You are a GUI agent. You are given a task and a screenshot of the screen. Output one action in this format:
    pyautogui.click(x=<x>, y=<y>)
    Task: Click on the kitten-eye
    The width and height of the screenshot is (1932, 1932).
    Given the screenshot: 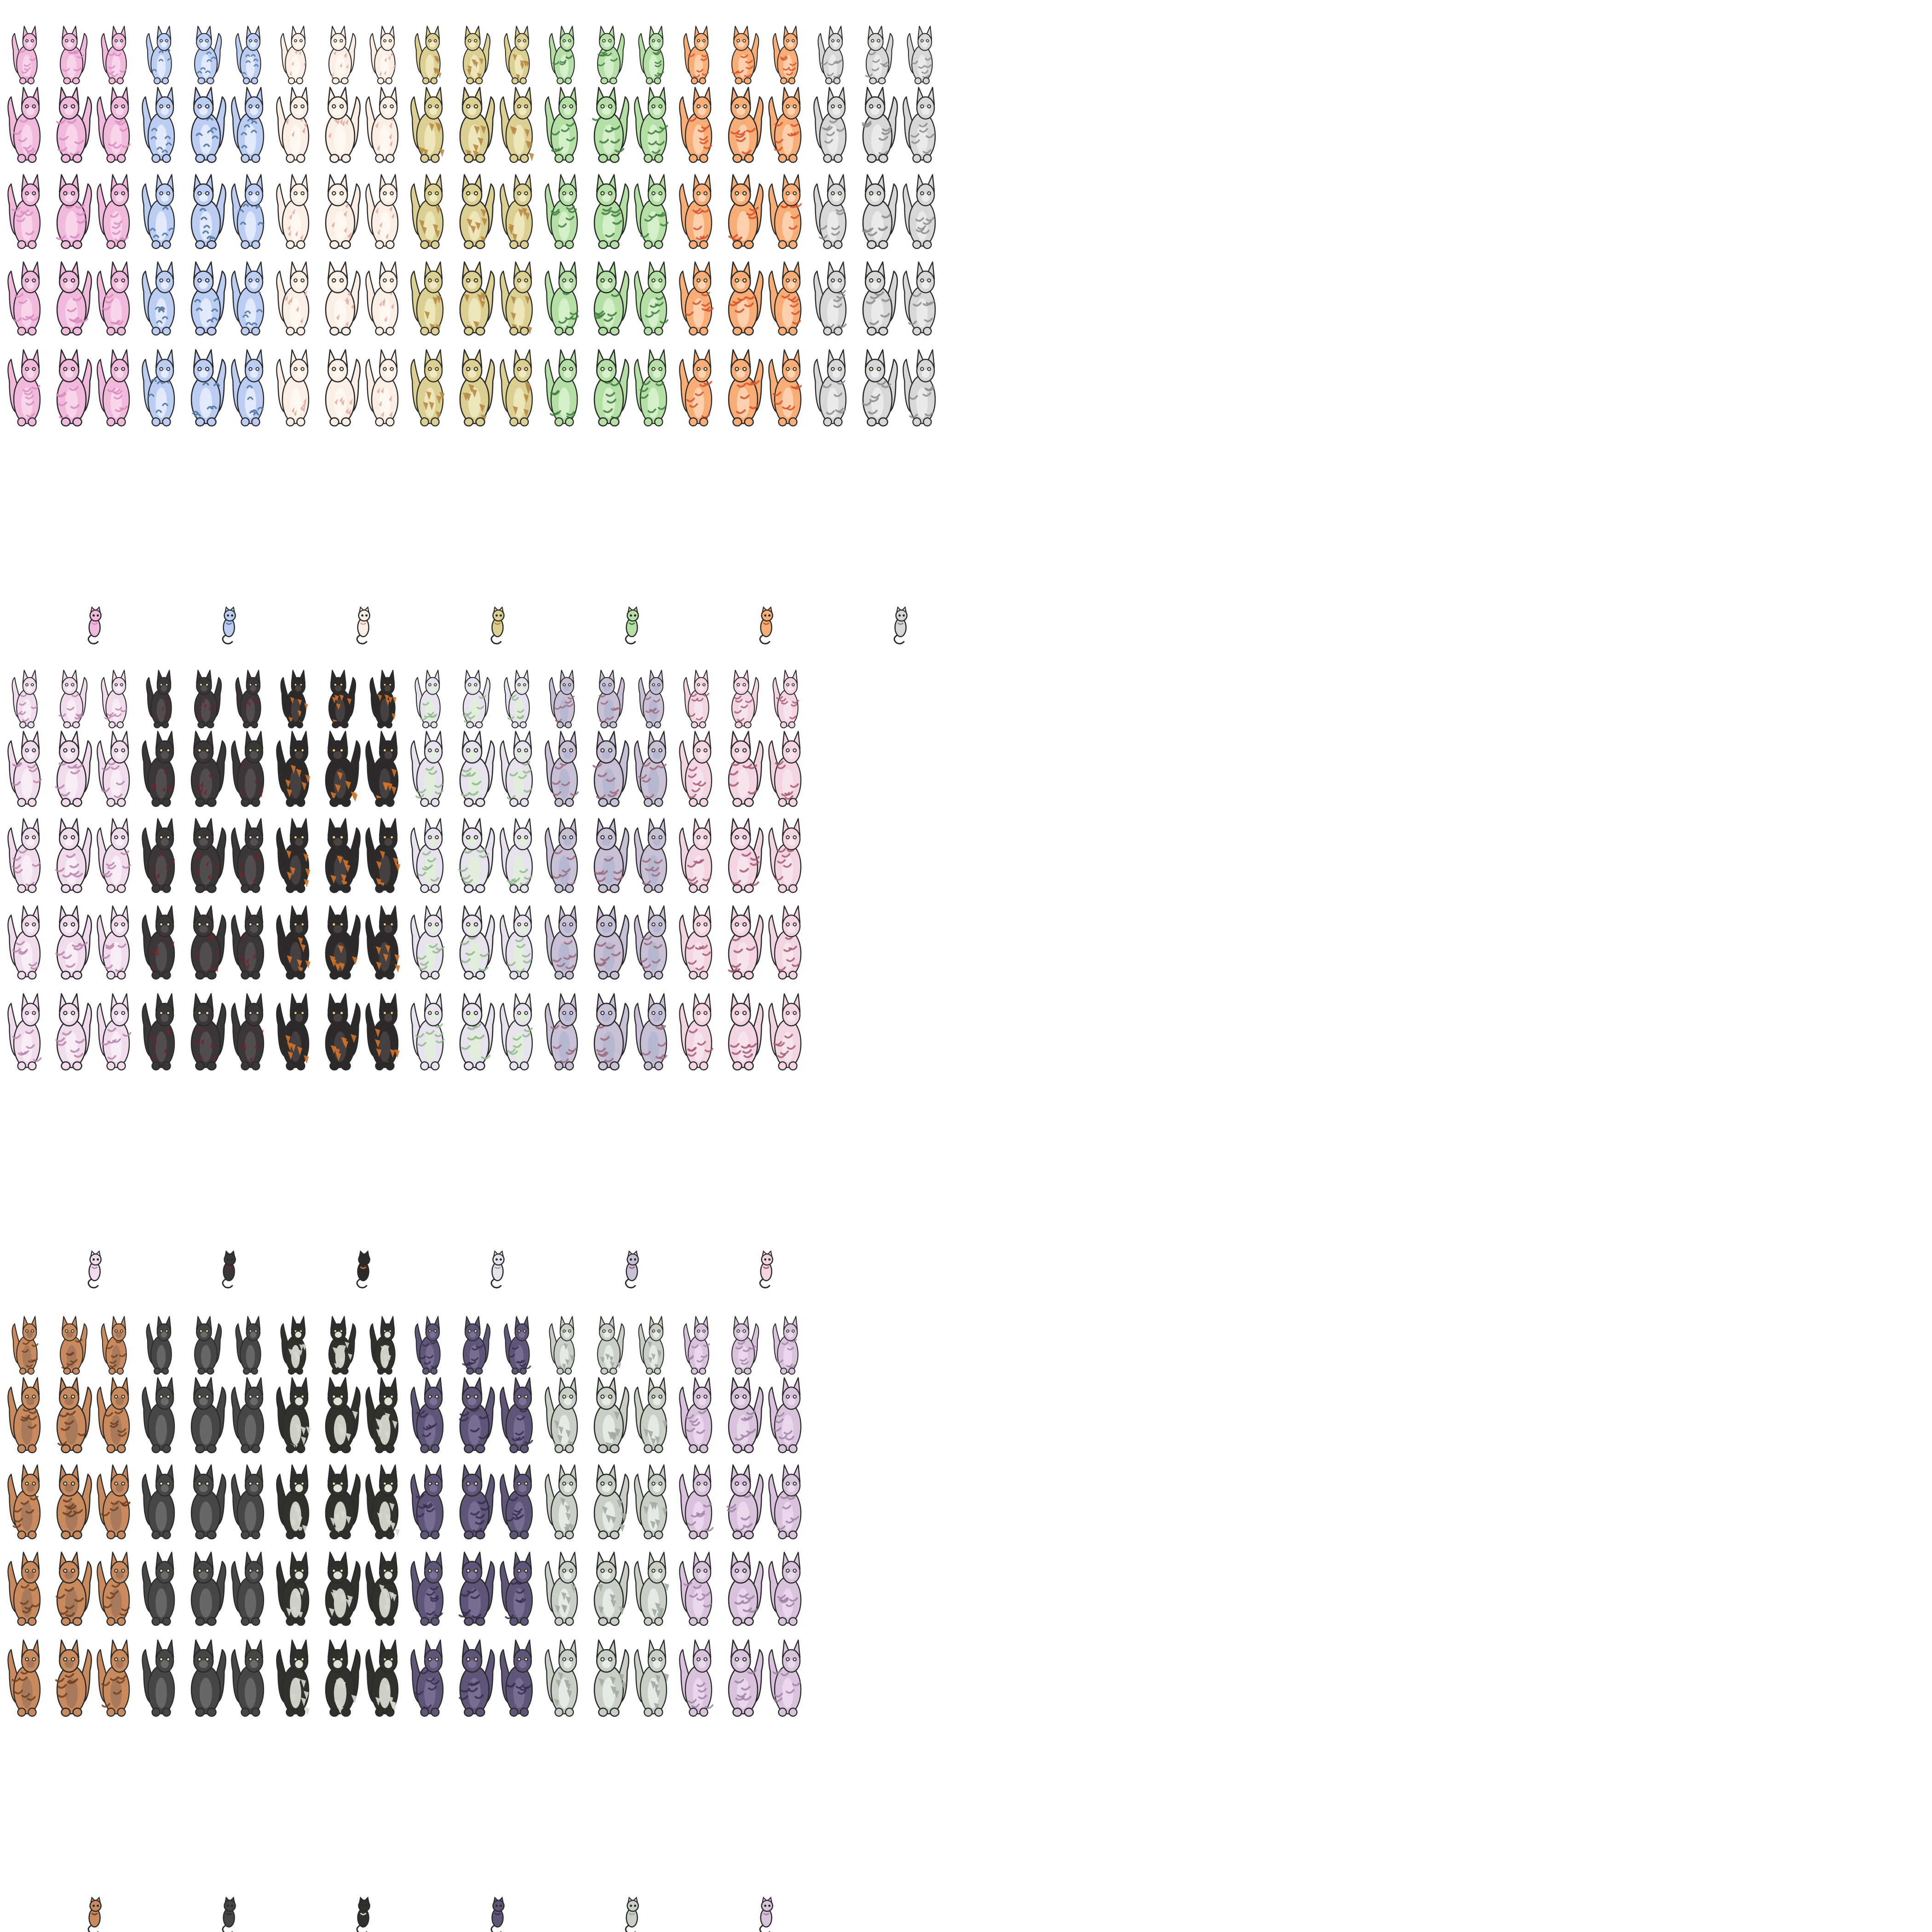 What is the action you would take?
    pyautogui.click(x=228, y=615)
    